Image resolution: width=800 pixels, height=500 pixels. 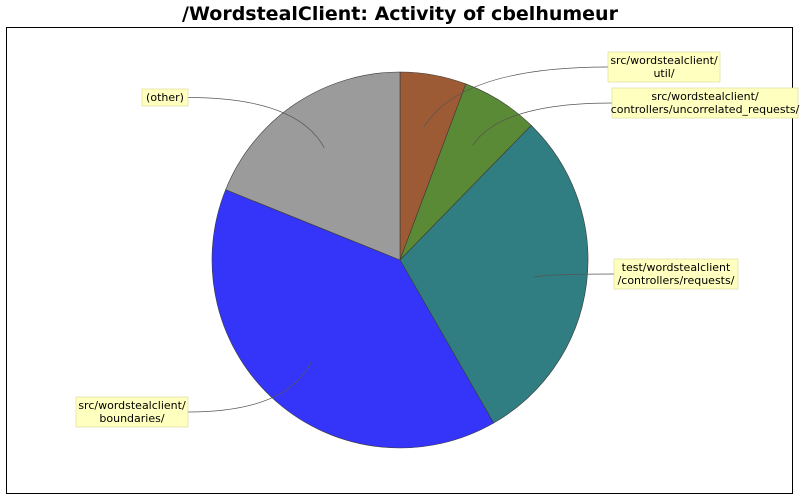 I want to click on slice-label: boundaries/, so click(x=131, y=418).